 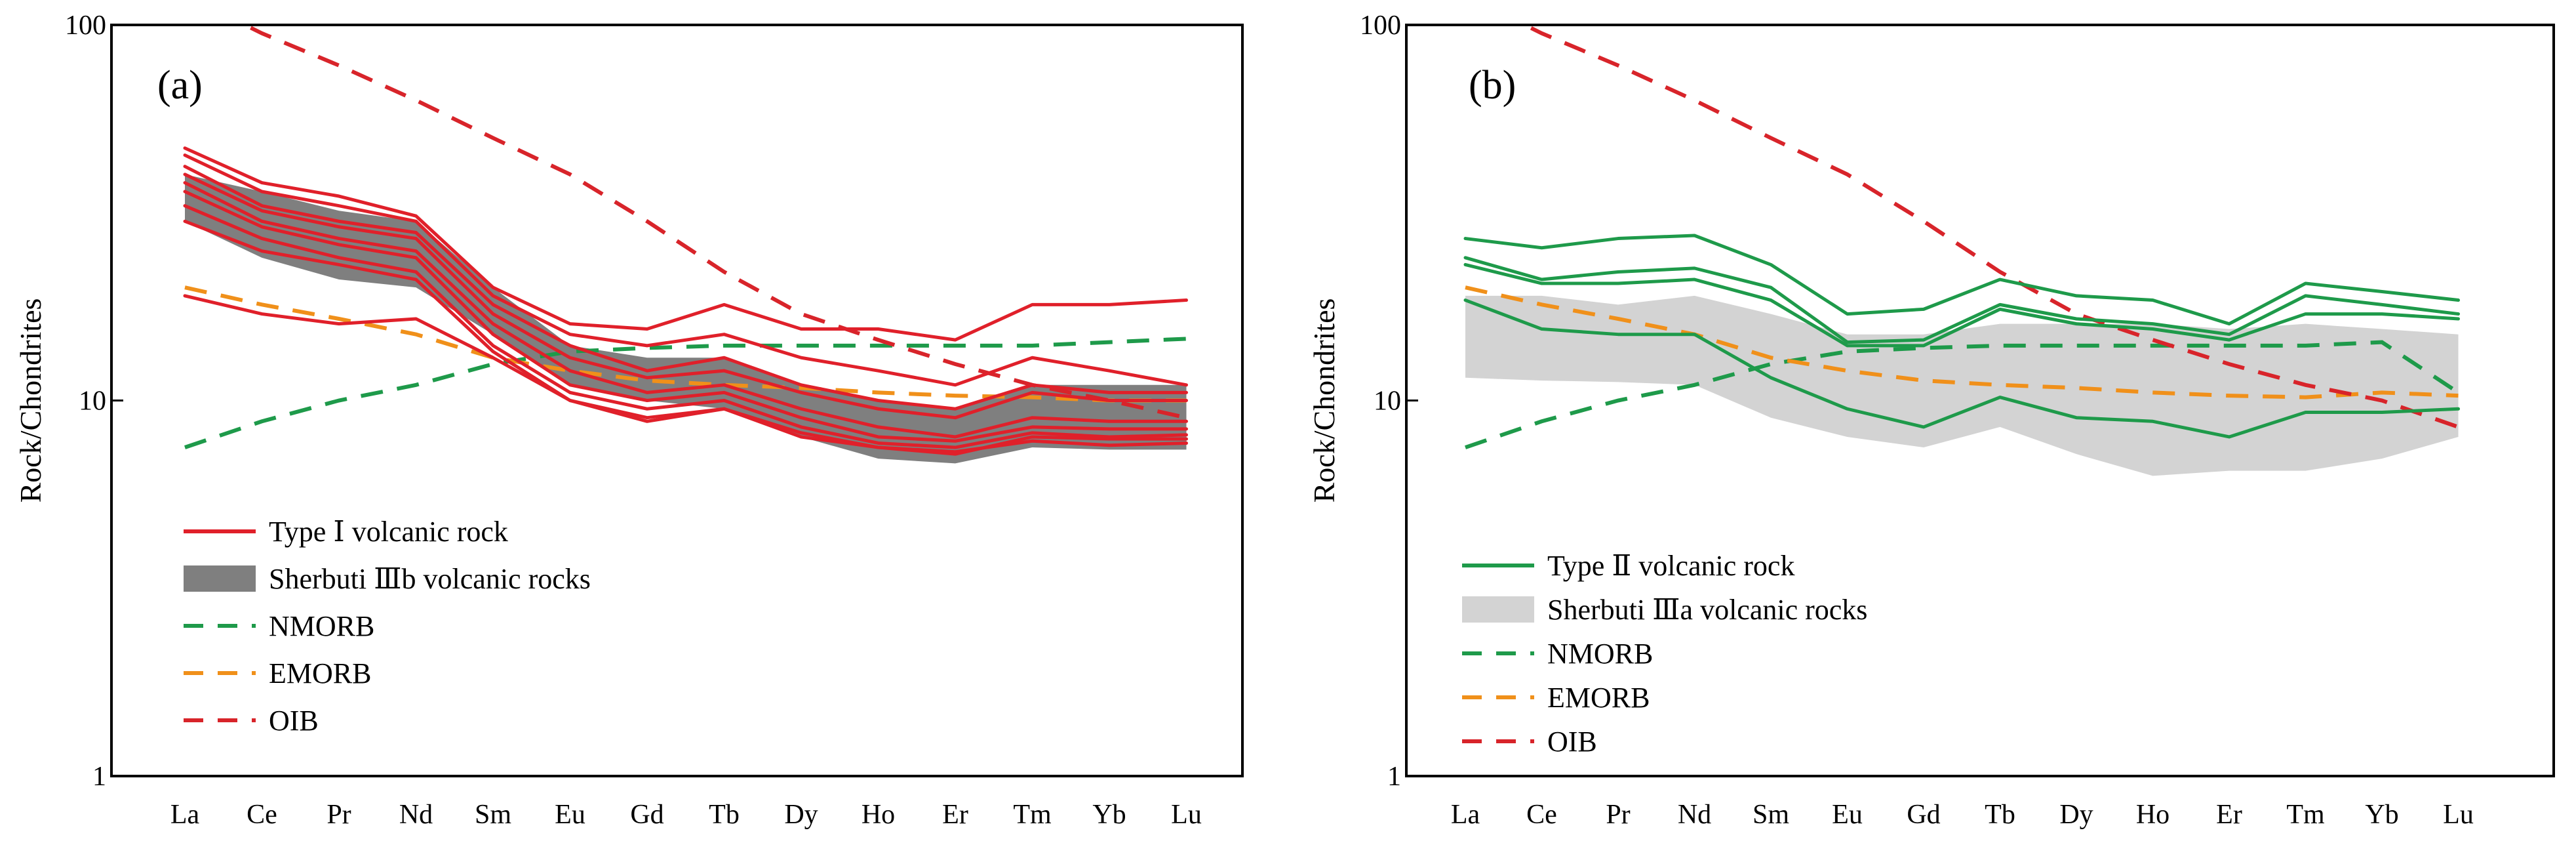 What do you see at coordinates (685, 393) in the screenshot?
I see `reference-line-nmorb` at bounding box center [685, 393].